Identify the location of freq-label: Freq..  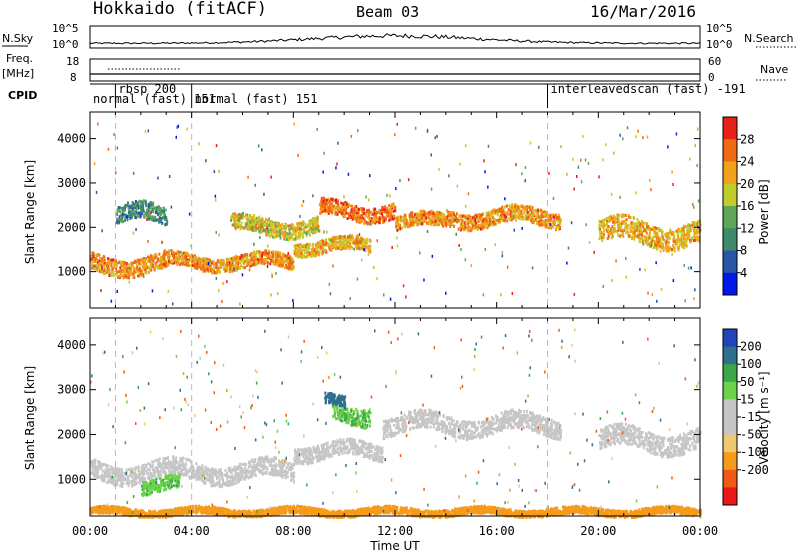
(19, 58).